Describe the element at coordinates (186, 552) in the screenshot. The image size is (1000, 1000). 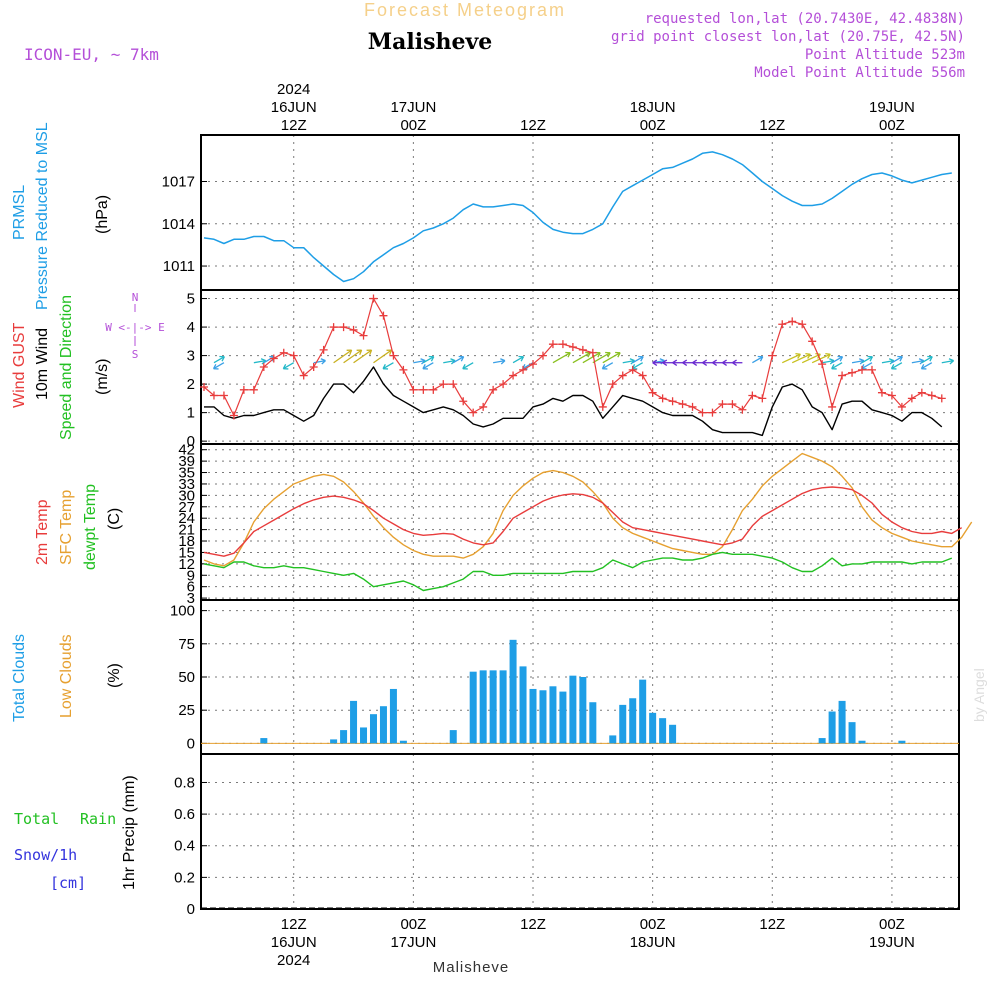
I see `temperature-ytick-label: 15` at that location.